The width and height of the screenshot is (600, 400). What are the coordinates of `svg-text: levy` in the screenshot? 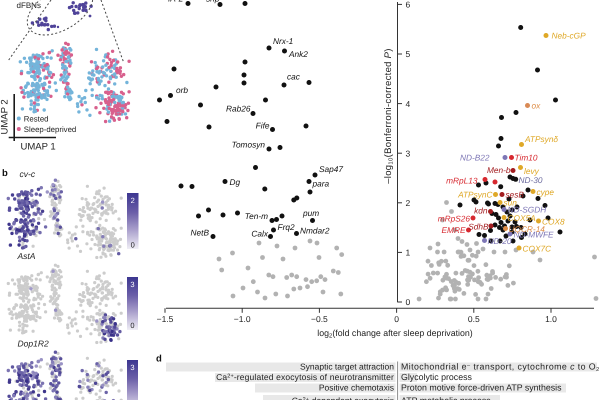 It's located at (532, 171).